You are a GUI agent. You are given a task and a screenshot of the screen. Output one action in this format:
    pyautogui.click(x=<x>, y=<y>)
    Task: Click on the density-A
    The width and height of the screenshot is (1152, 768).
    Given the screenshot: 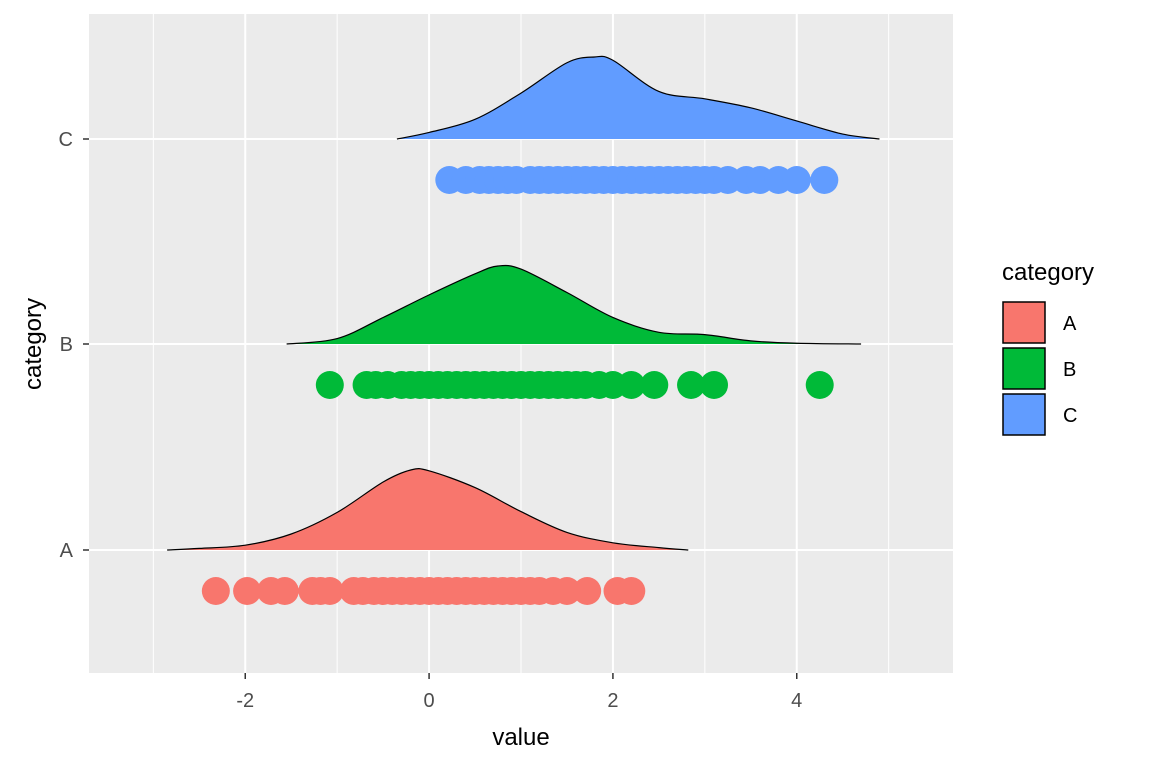 What is the action you would take?
    pyautogui.click(x=428, y=509)
    